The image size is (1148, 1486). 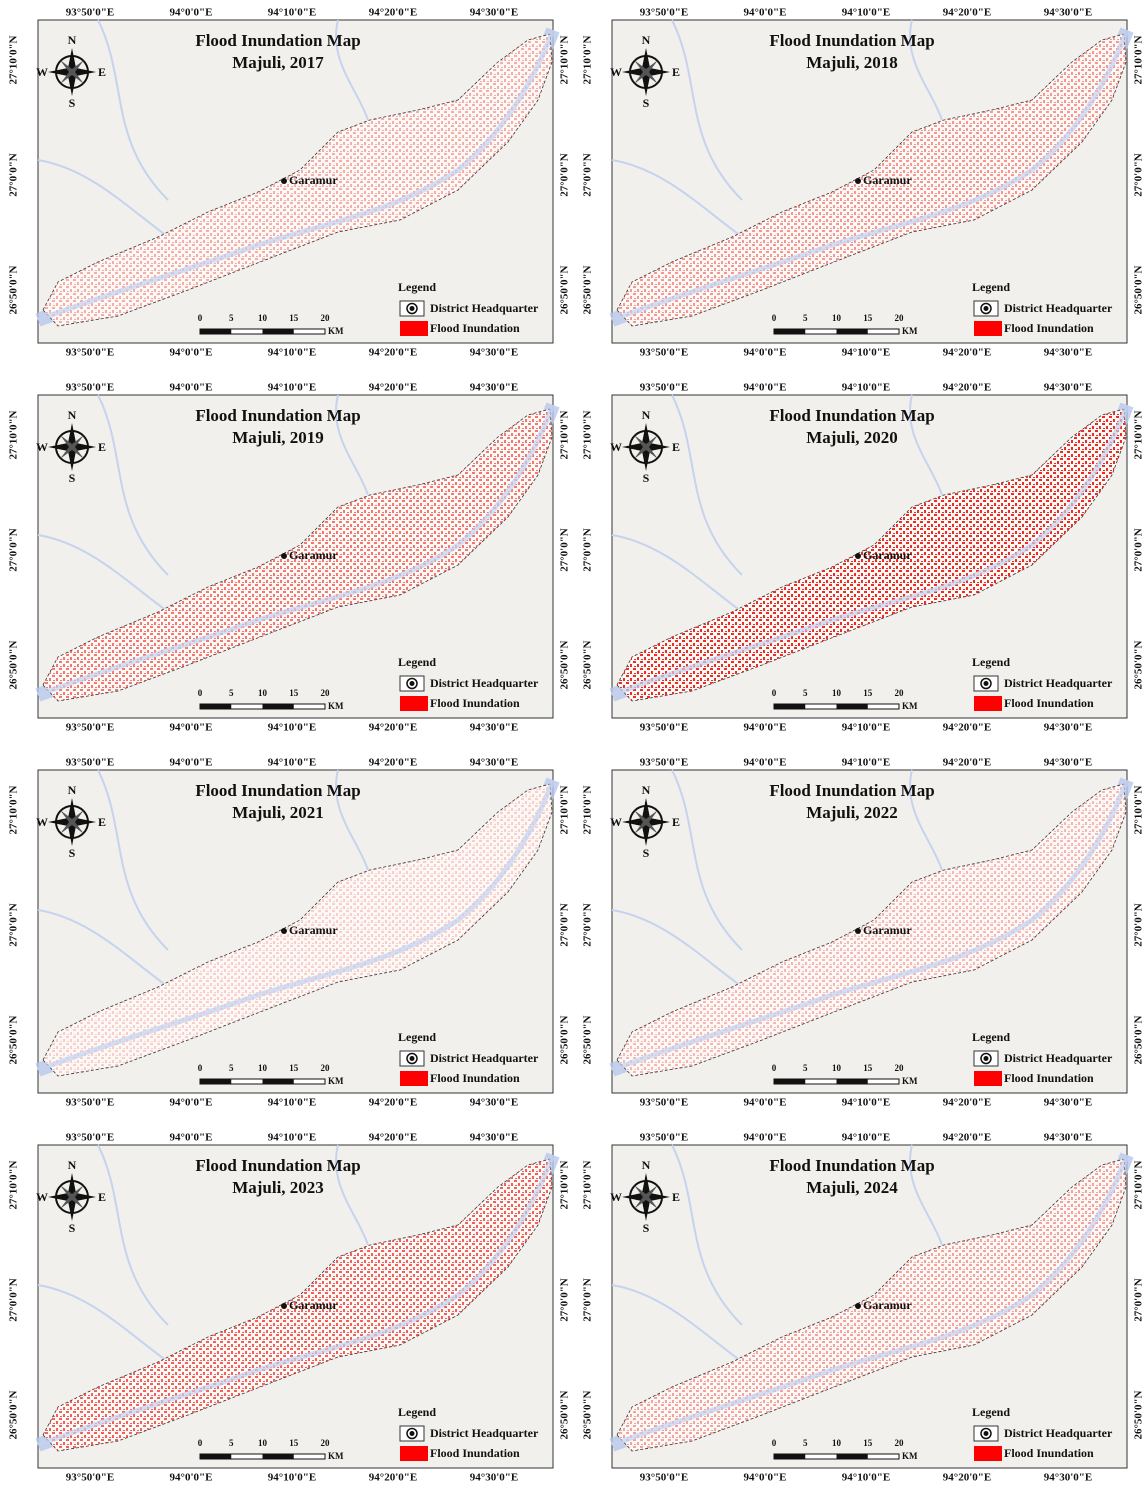 What do you see at coordinates (326, 693) in the screenshot?
I see `scale-bar-label: 20` at bounding box center [326, 693].